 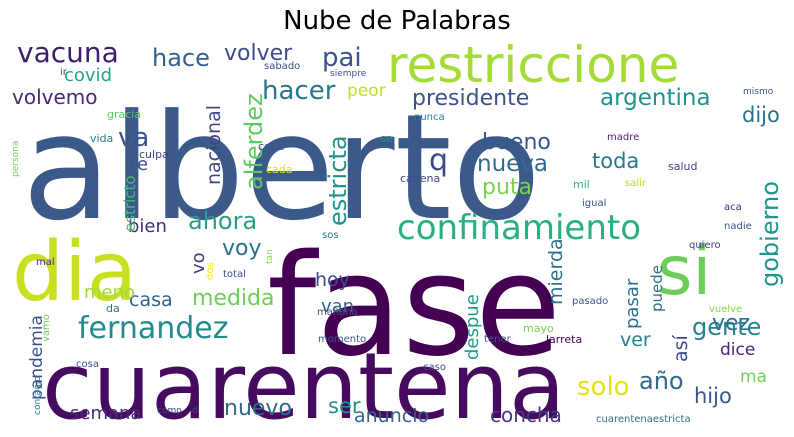 I want to click on word-madre: madre, so click(x=623, y=137).